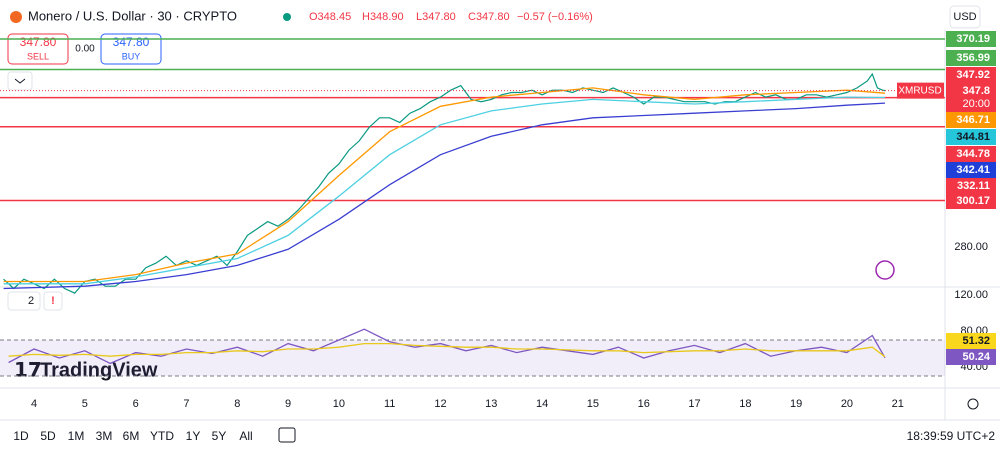  What do you see at coordinates (976, 357) in the screenshot?
I see `price-label: 50.24` at bounding box center [976, 357].